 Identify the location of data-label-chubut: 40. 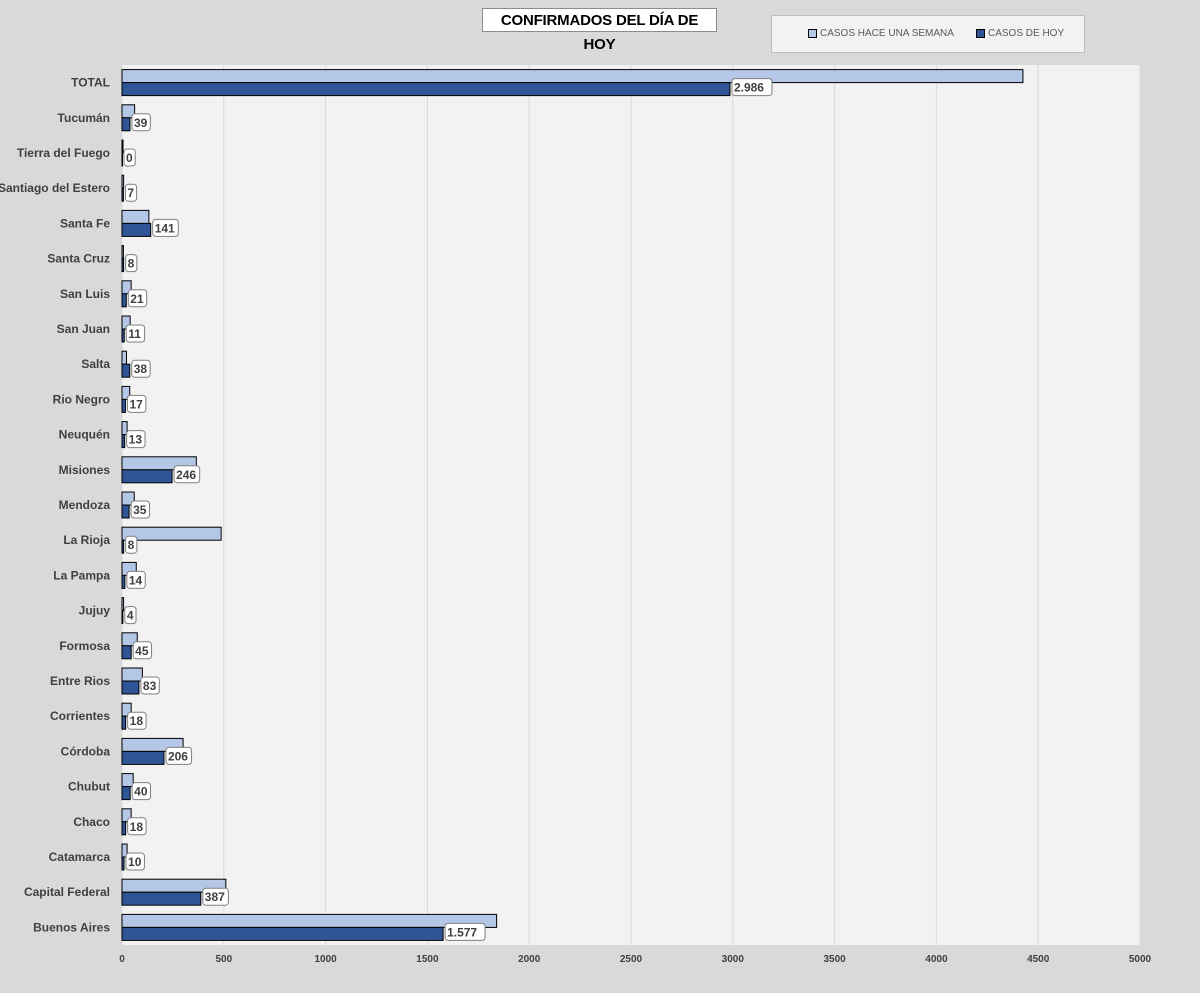
(141, 791).